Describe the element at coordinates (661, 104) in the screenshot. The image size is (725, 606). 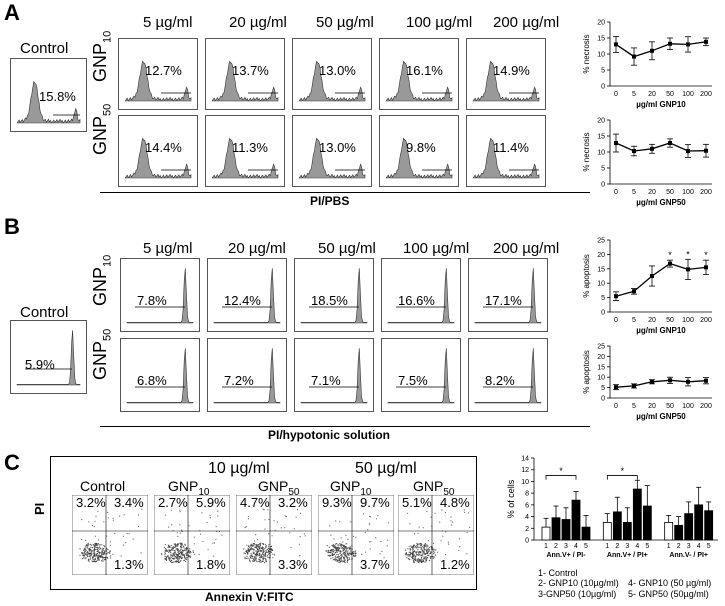
I see `x-axis-label: µg/ml GNP10` at that location.